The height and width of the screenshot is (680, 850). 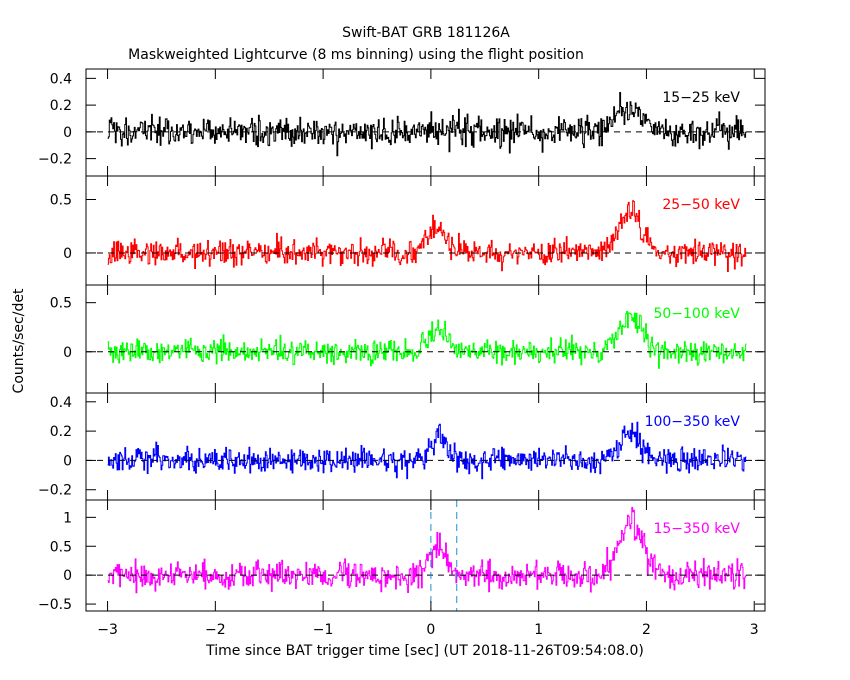 I want to click on y-tick-label-1-1: 0.5, so click(x=61, y=201).